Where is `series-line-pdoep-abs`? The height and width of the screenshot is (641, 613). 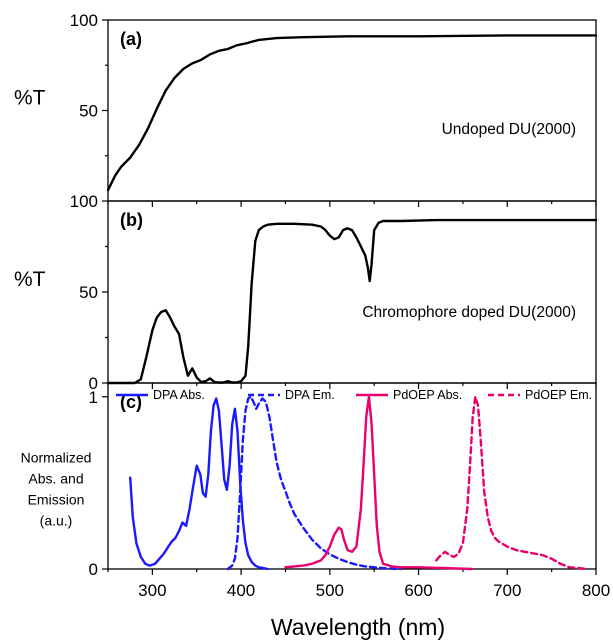 series-line-pdoep-abs is located at coordinates (378, 483).